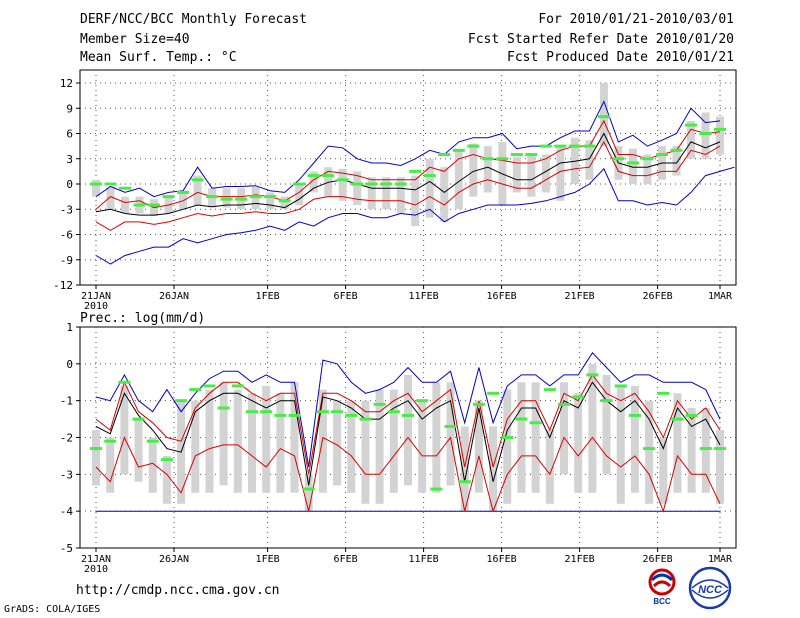 This screenshot has height=618, width=800. I want to click on y-tick-label: 9, so click(69, 108).